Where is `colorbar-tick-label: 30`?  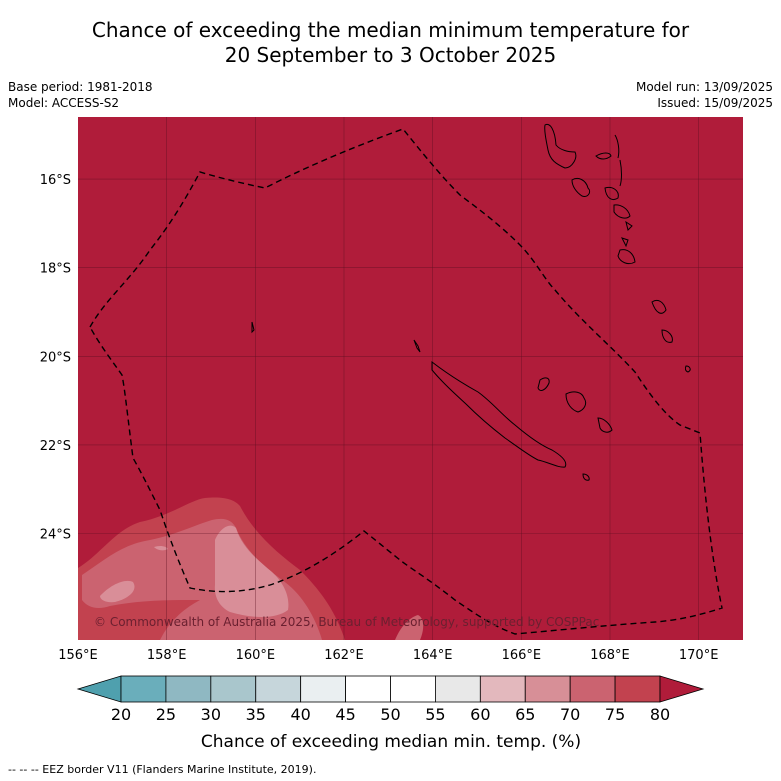 colorbar-tick-label: 30 is located at coordinates (211, 714).